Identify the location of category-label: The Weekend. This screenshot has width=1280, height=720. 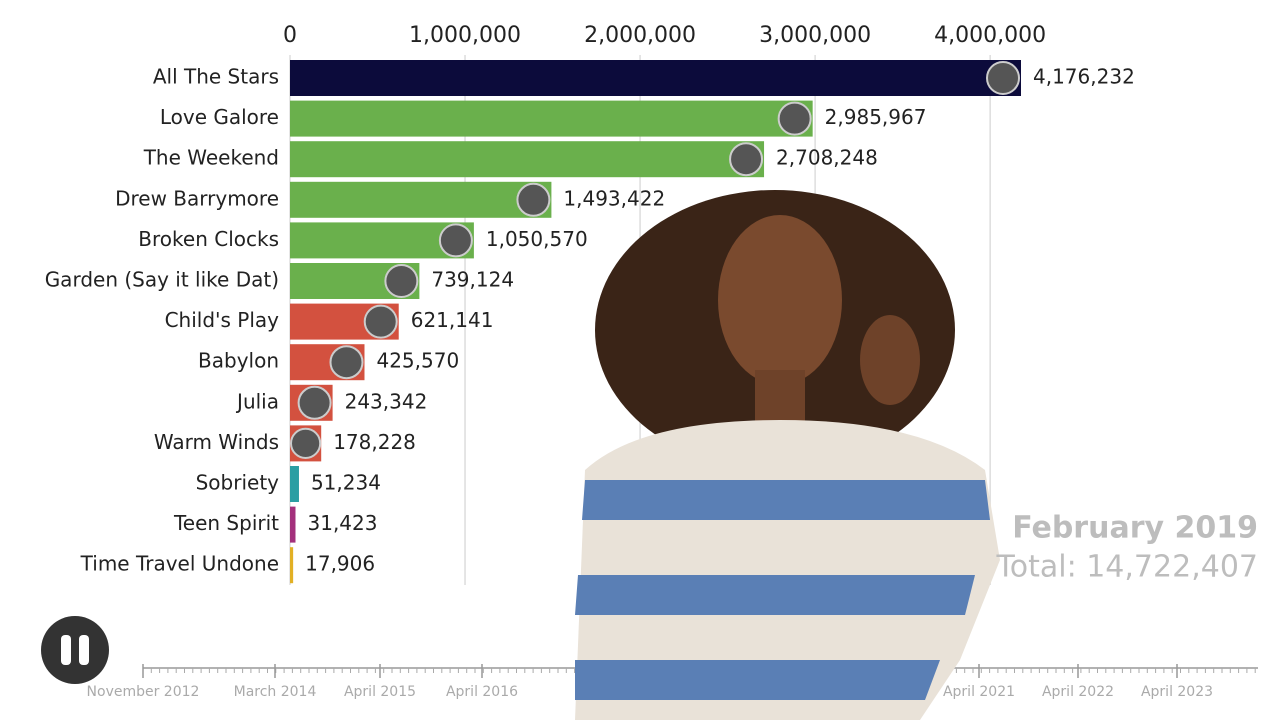
(211, 158).